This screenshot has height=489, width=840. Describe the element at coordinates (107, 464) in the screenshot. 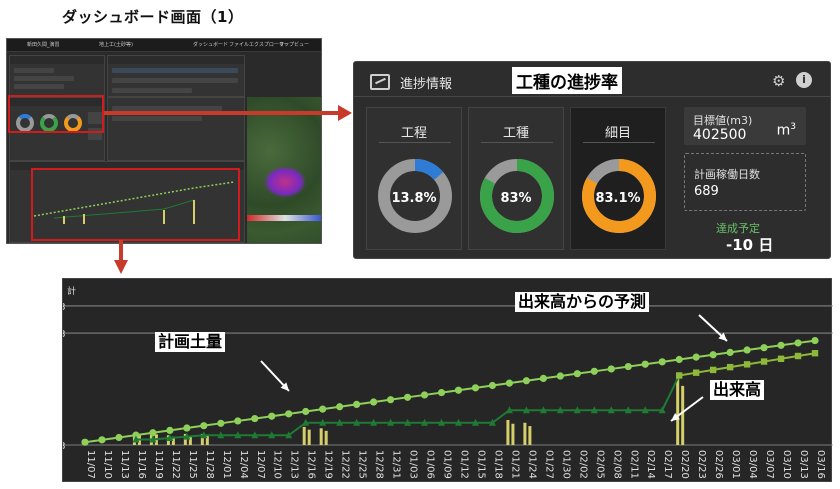

I see `x-tick-label: 11/10` at that location.